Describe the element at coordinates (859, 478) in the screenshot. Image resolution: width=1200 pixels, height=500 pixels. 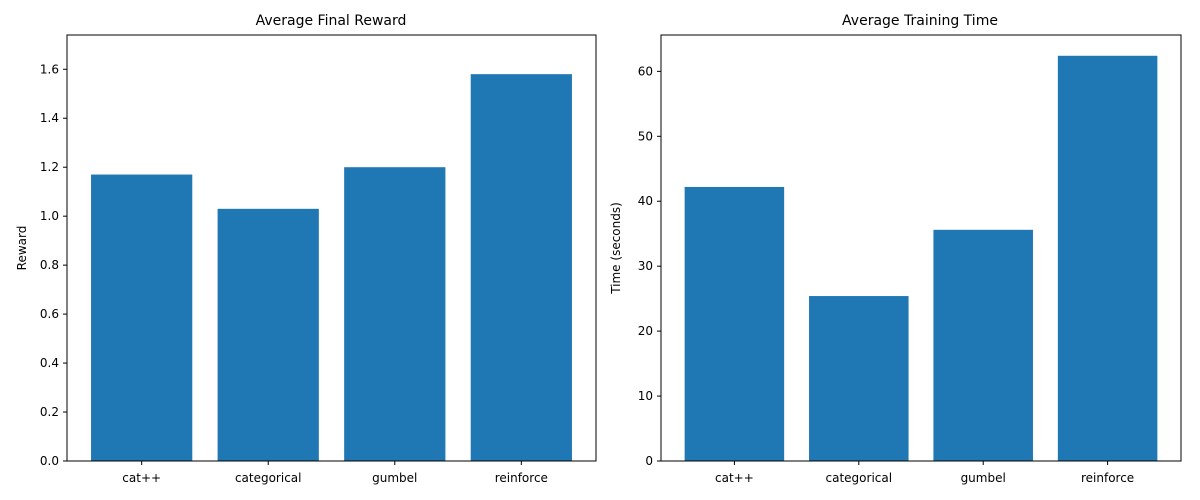
I see `training-time-x-tick-label-1: categorical` at that location.